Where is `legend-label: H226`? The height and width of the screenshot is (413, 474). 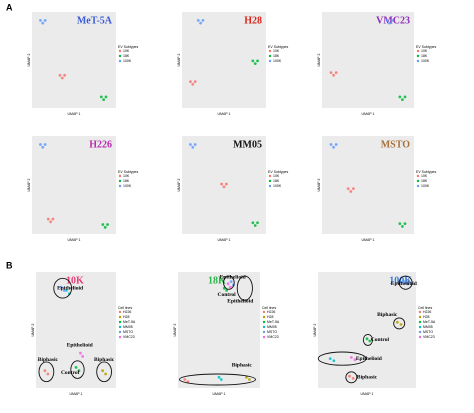 legend-label: H226 is located at coordinates (127, 312).